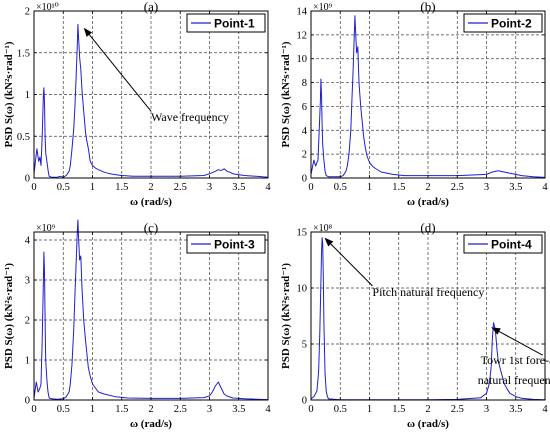 The image size is (550, 436). Describe the element at coordinates (515, 360) in the screenshot. I see `annotation-text: Towr 1st fore-art` at that location.